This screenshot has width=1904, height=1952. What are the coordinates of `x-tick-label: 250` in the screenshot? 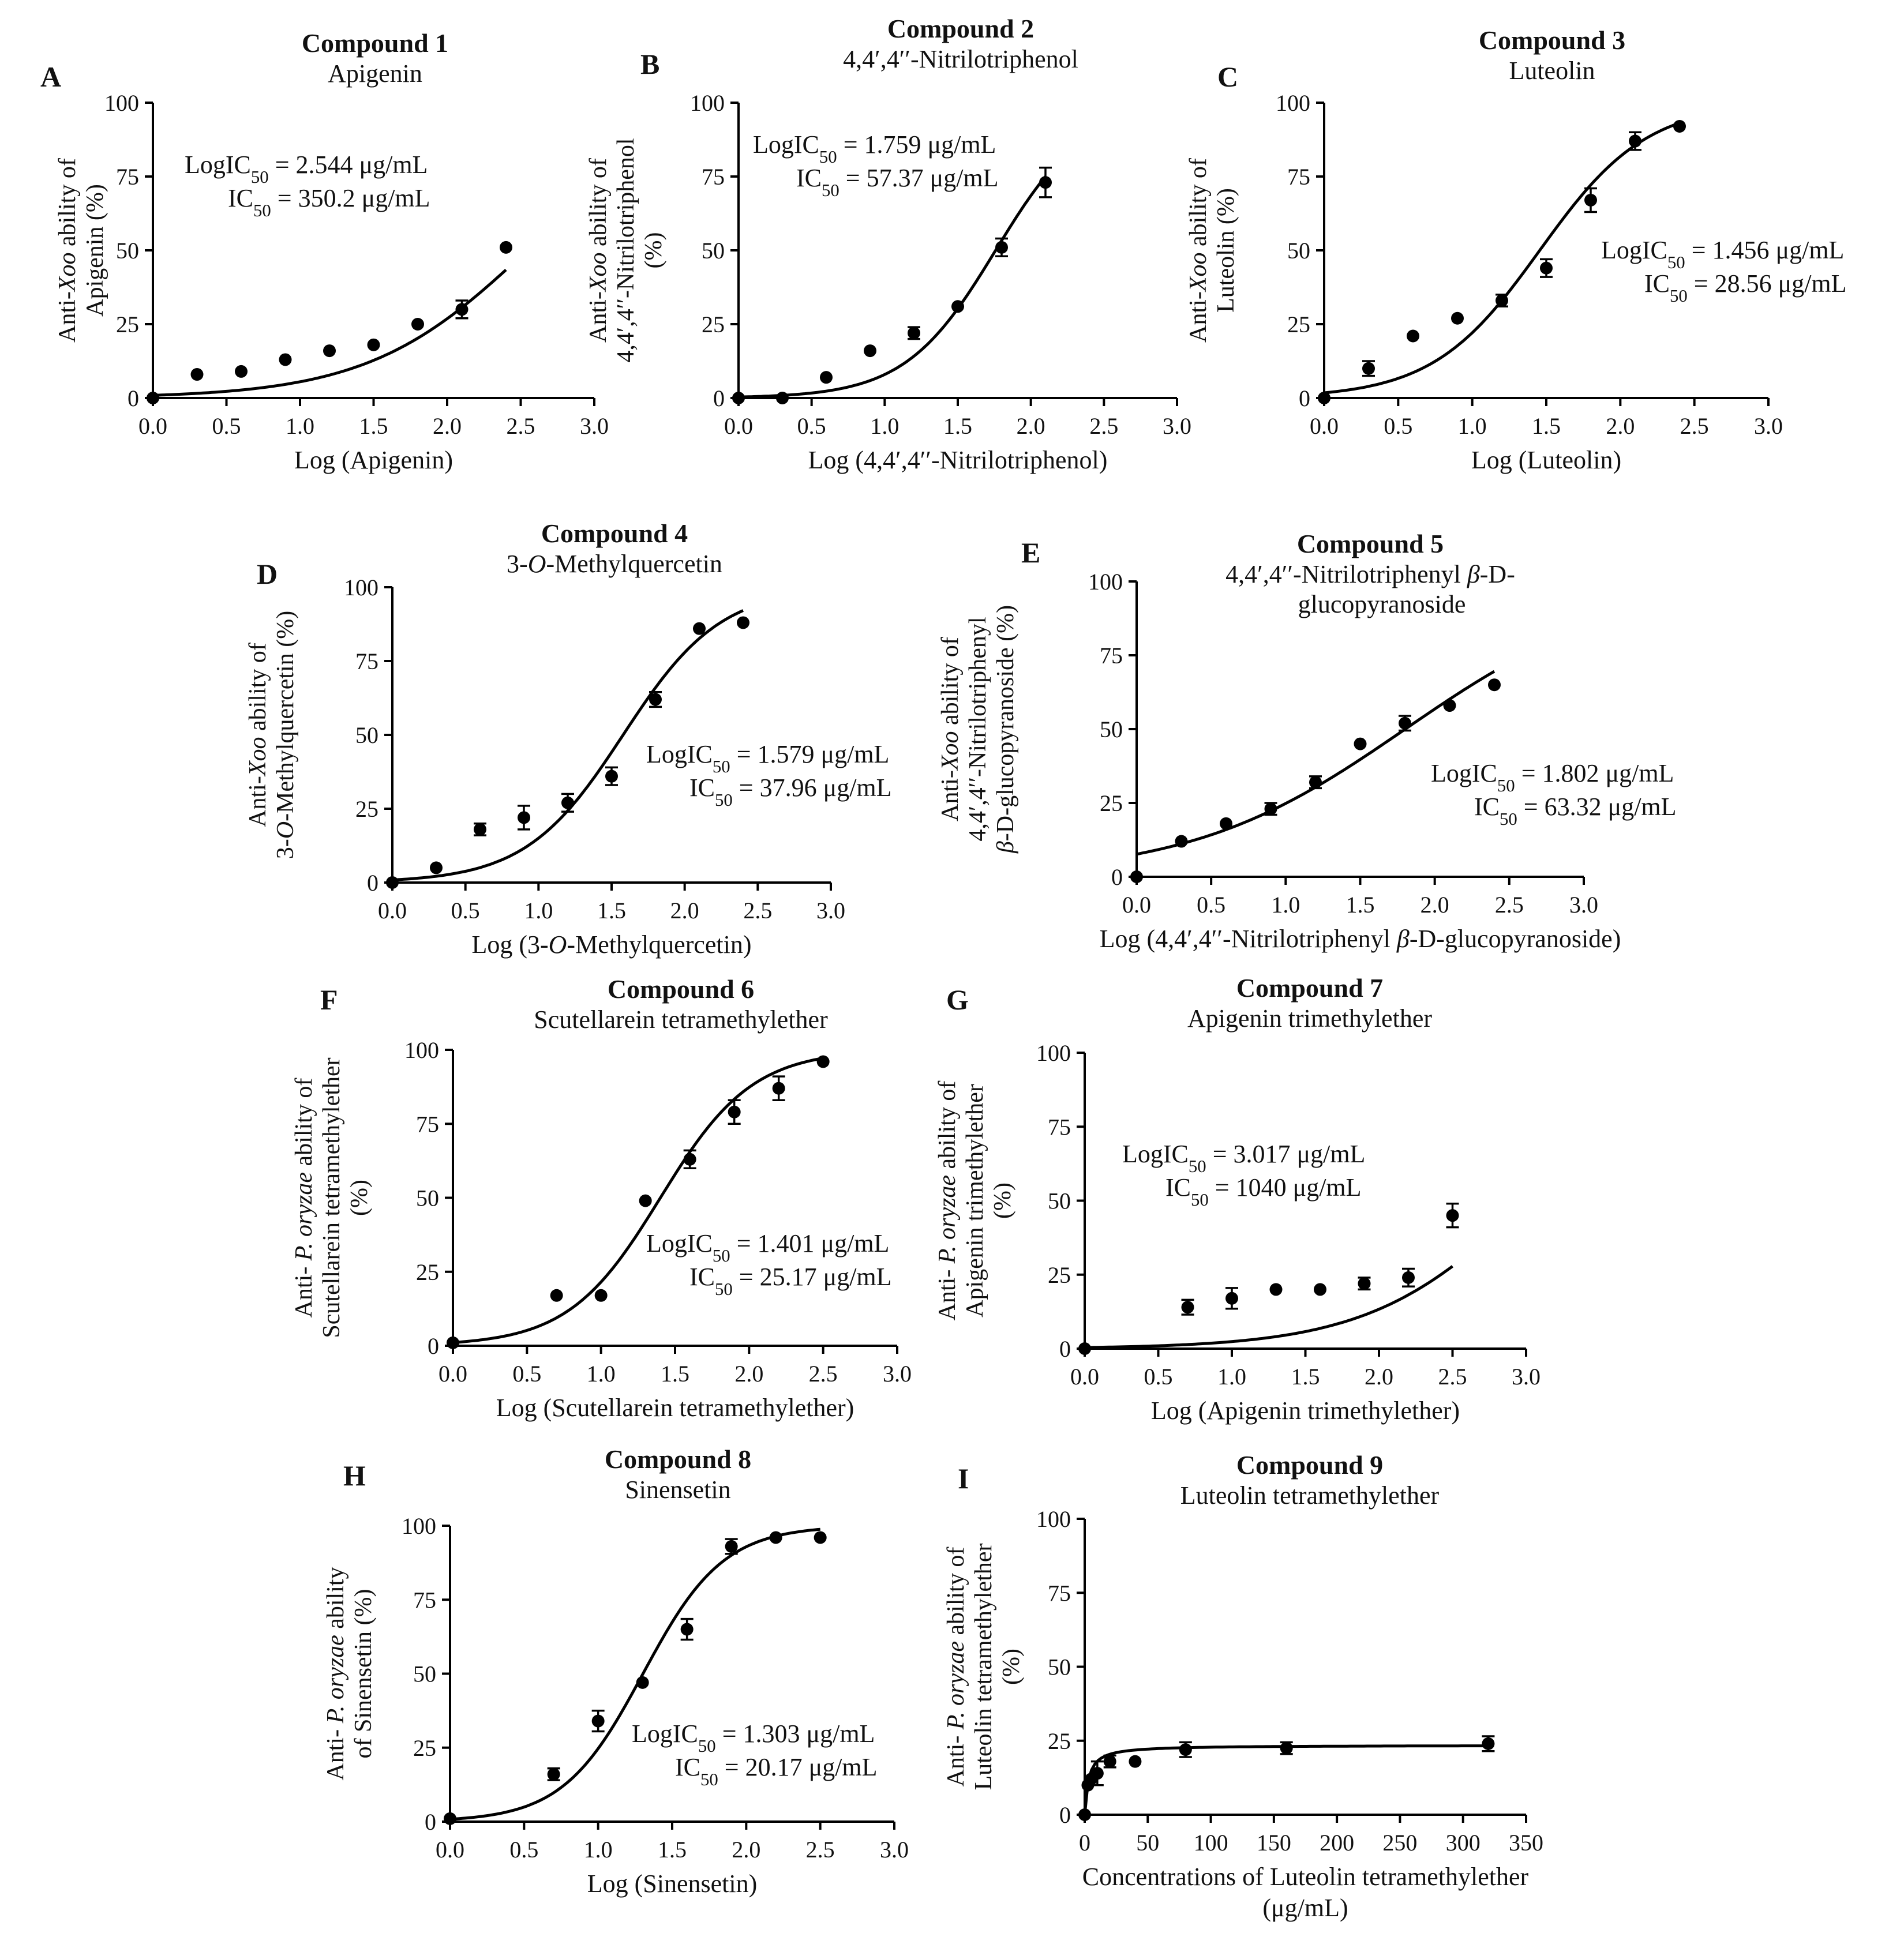 It's located at (1400, 1843).